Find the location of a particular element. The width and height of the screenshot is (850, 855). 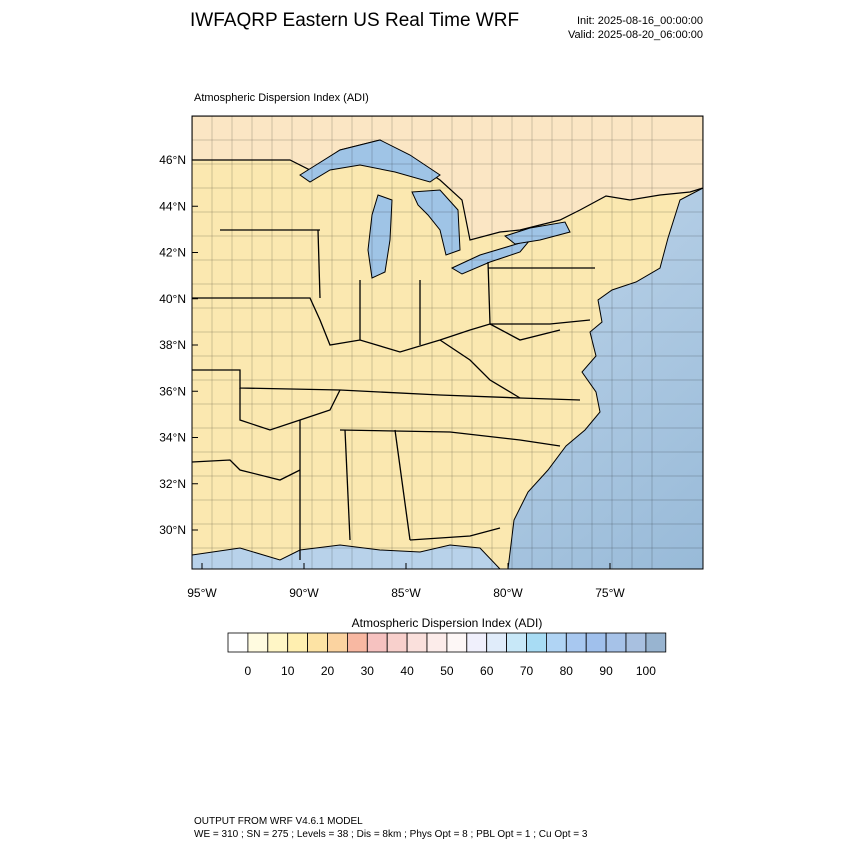

lat-axis: 46°N 44°N 42°N 40°N 38°N 36°N 34°N 32°N 30°N is located at coordinates (178, 345).